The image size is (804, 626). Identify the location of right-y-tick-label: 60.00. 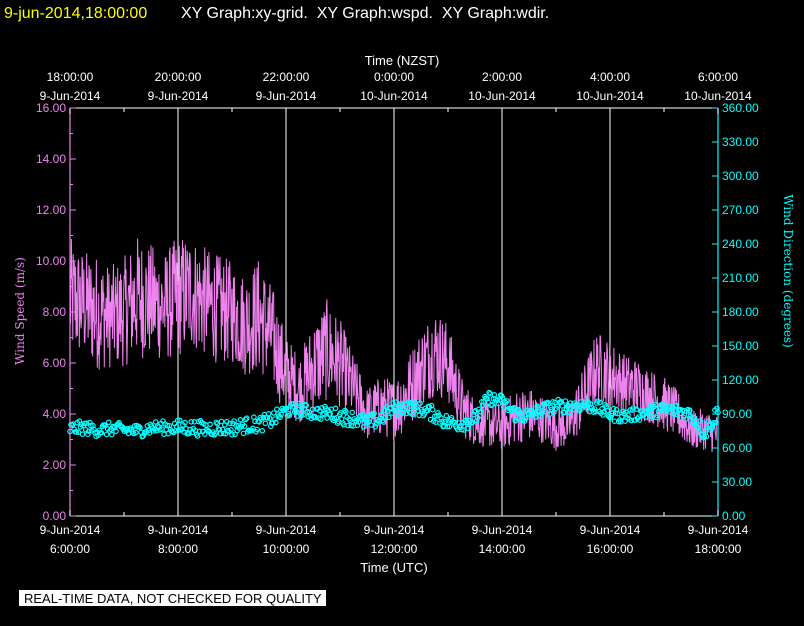
(737, 448).